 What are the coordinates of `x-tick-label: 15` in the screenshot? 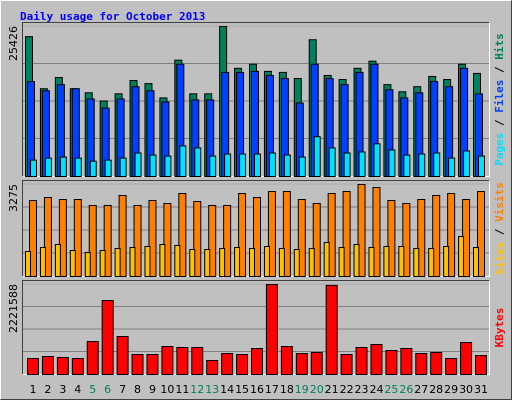 It's located at (242, 389).